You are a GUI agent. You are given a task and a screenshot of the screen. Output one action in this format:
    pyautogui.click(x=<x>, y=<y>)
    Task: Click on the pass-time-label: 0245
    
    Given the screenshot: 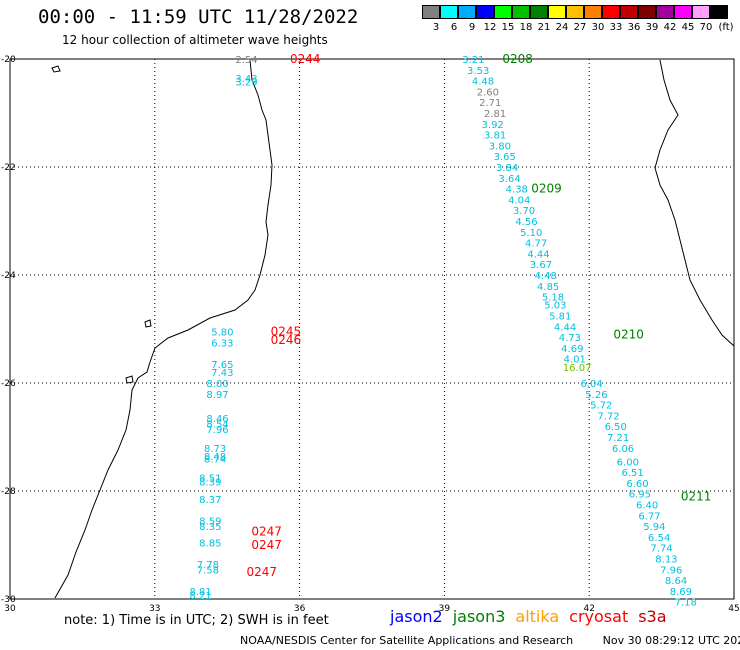 What is the action you would take?
    pyautogui.click(x=286, y=332)
    